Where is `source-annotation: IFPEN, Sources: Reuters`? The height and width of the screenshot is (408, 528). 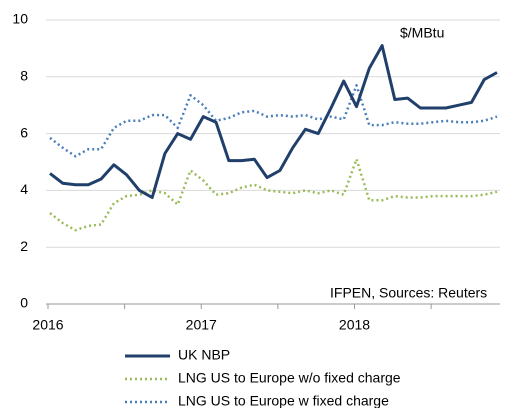 source-annotation: IFPEN, Sources: Reuters is located at coordinates (408, 293).